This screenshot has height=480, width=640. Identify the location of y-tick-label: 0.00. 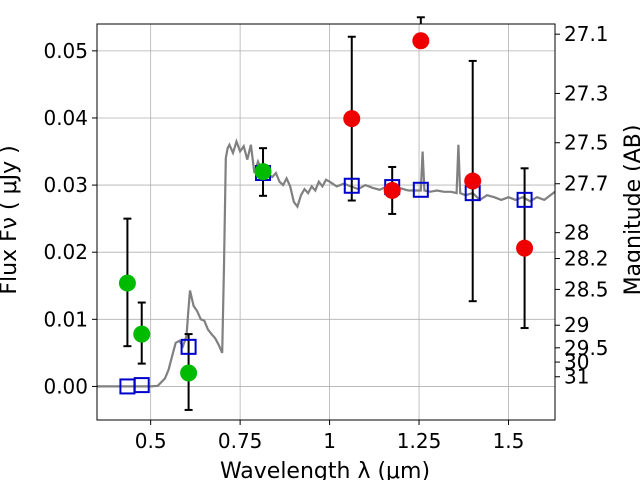
(65, 386).